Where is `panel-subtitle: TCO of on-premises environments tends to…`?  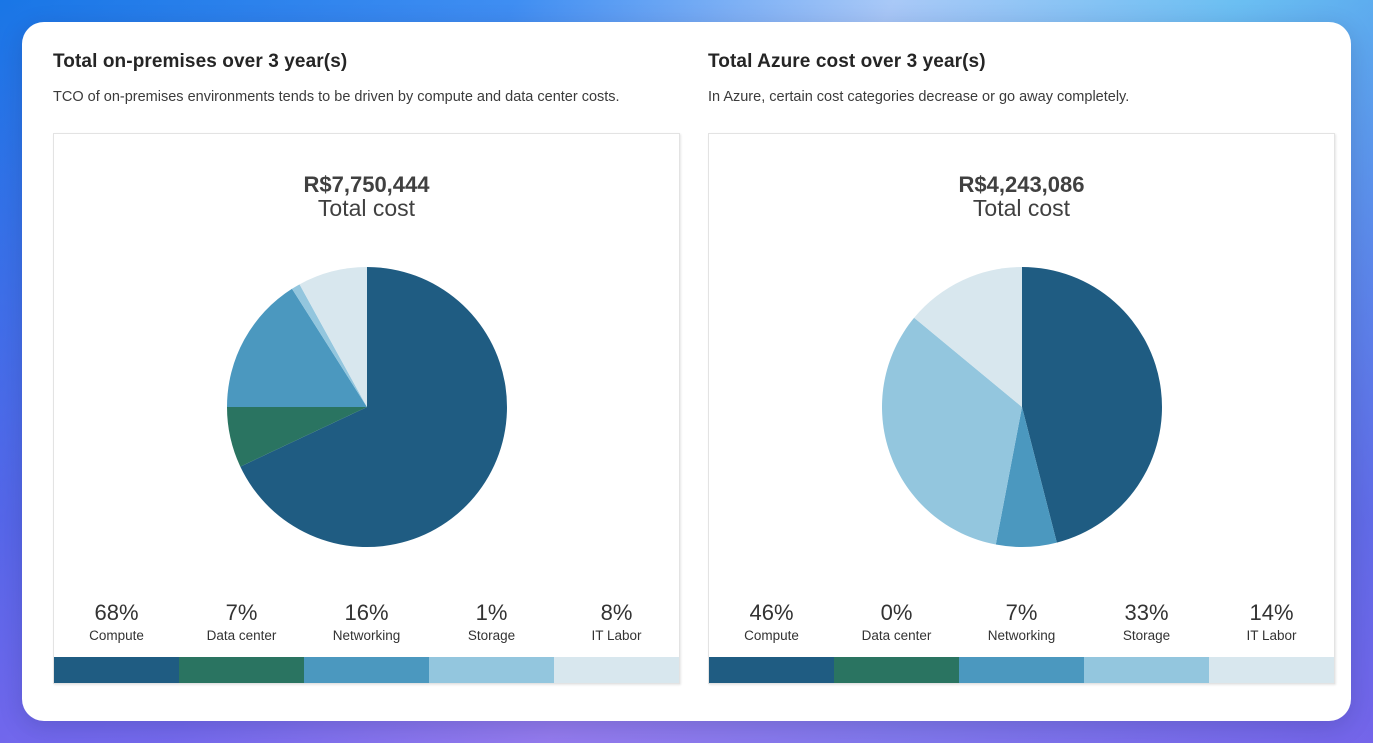
panel-subtitle: TCO of on-premises environments tends to… is located at coordinates (336, 97).